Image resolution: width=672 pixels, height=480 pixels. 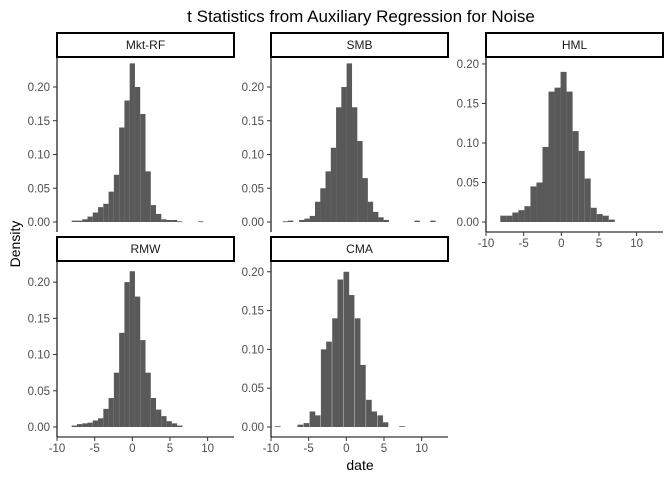 What do you see at coordinates (95, 449) in the screenshot?
I see `x-tick-label: -5` at bounding box center [95, 449].